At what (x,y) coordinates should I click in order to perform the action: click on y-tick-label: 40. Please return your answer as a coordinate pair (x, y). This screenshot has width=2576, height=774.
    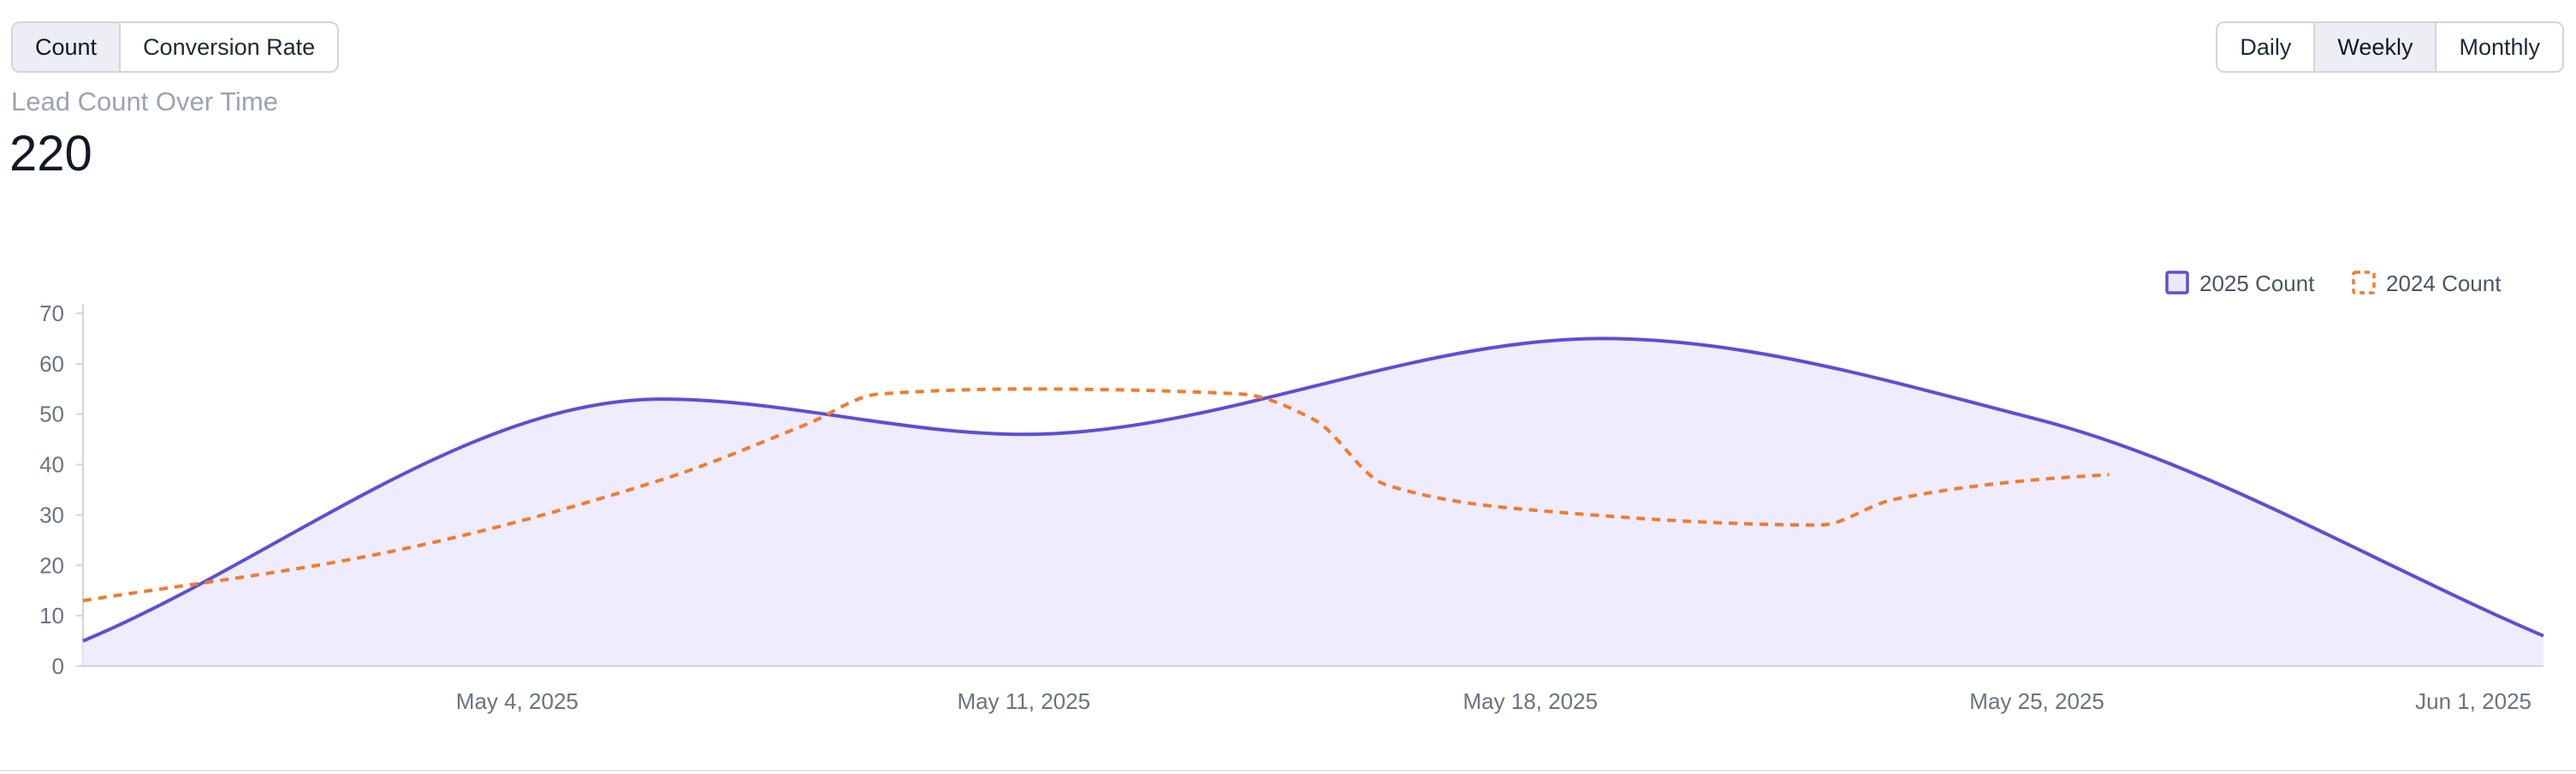
    Looking at the image, I should click on (51, 465).